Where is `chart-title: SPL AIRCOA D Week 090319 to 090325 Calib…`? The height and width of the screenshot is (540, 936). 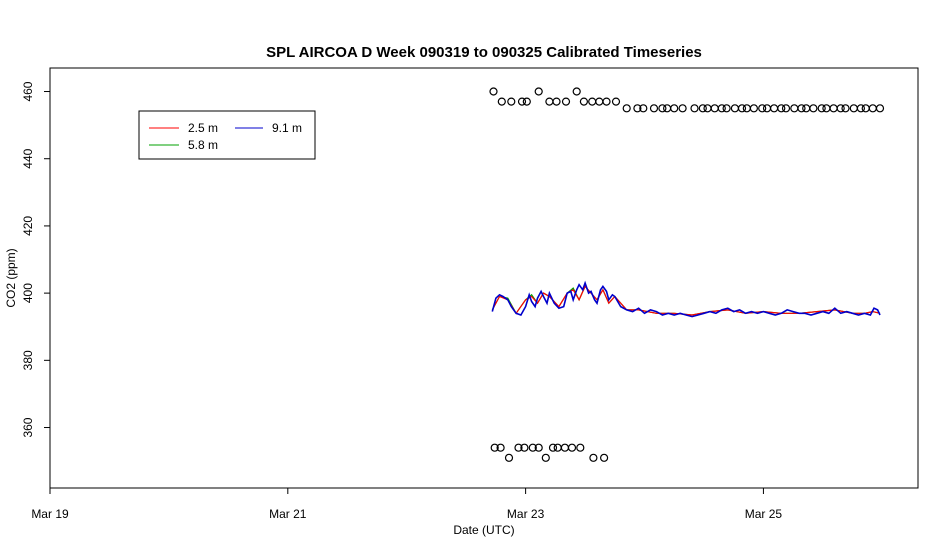 chart-title: SPL AIRCOA D Week 090319 to 090325 Calib… is located at coordinates (484, 52).